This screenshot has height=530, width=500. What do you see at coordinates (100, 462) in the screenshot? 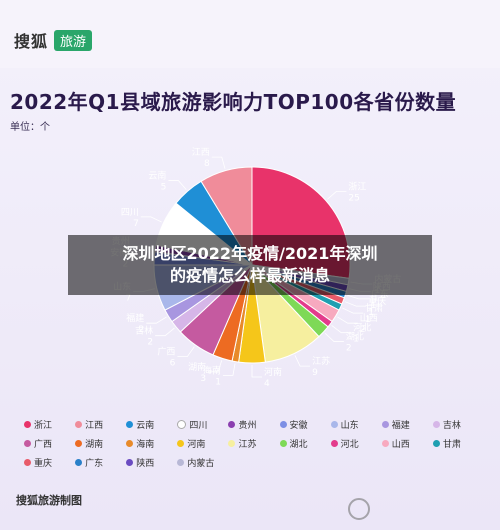
I see `legend-item-19: 广东` at bounding box center [100, 462].